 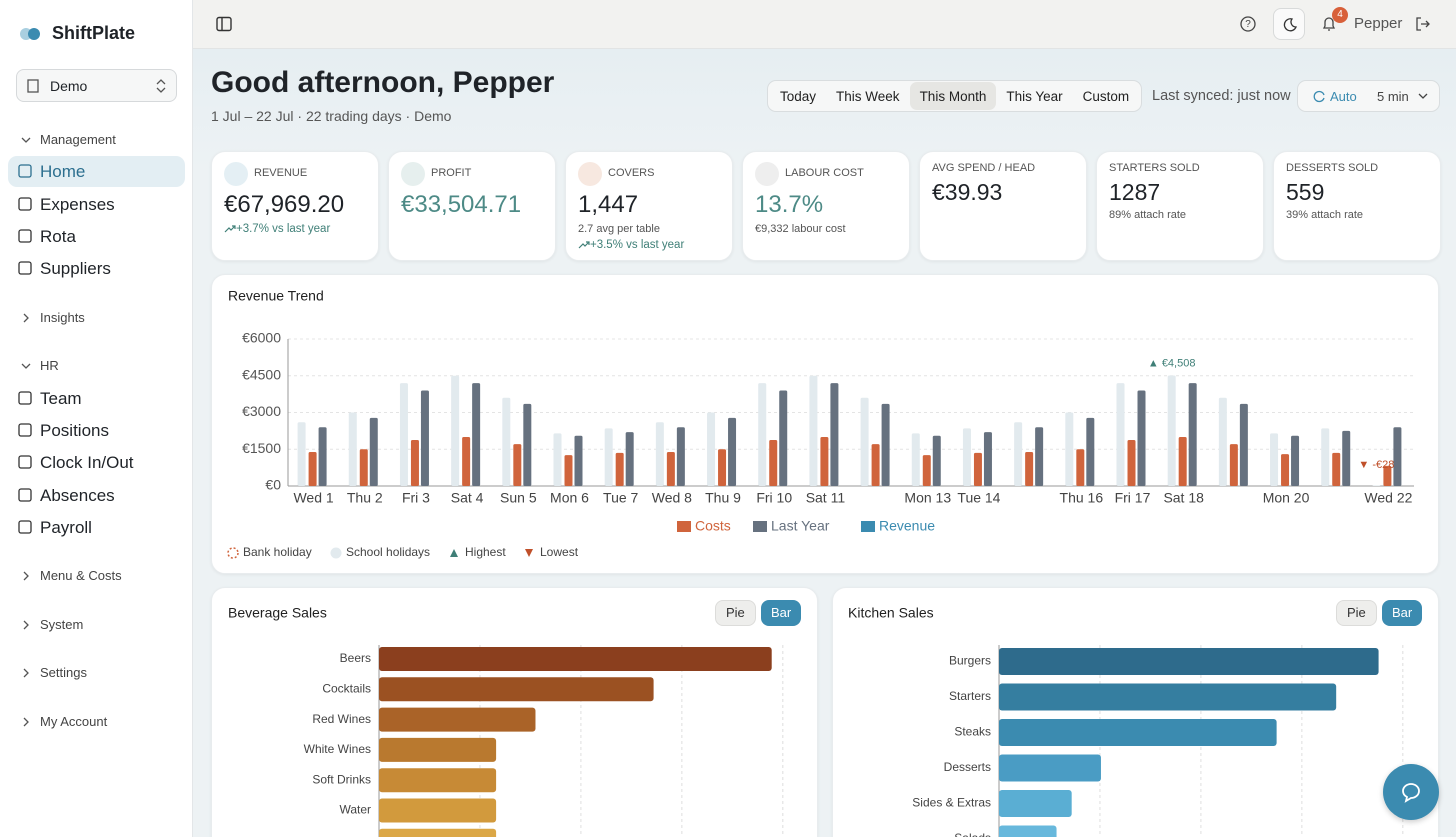 I want to click on brand: ShiftPlate, so click(x=94, y=33).